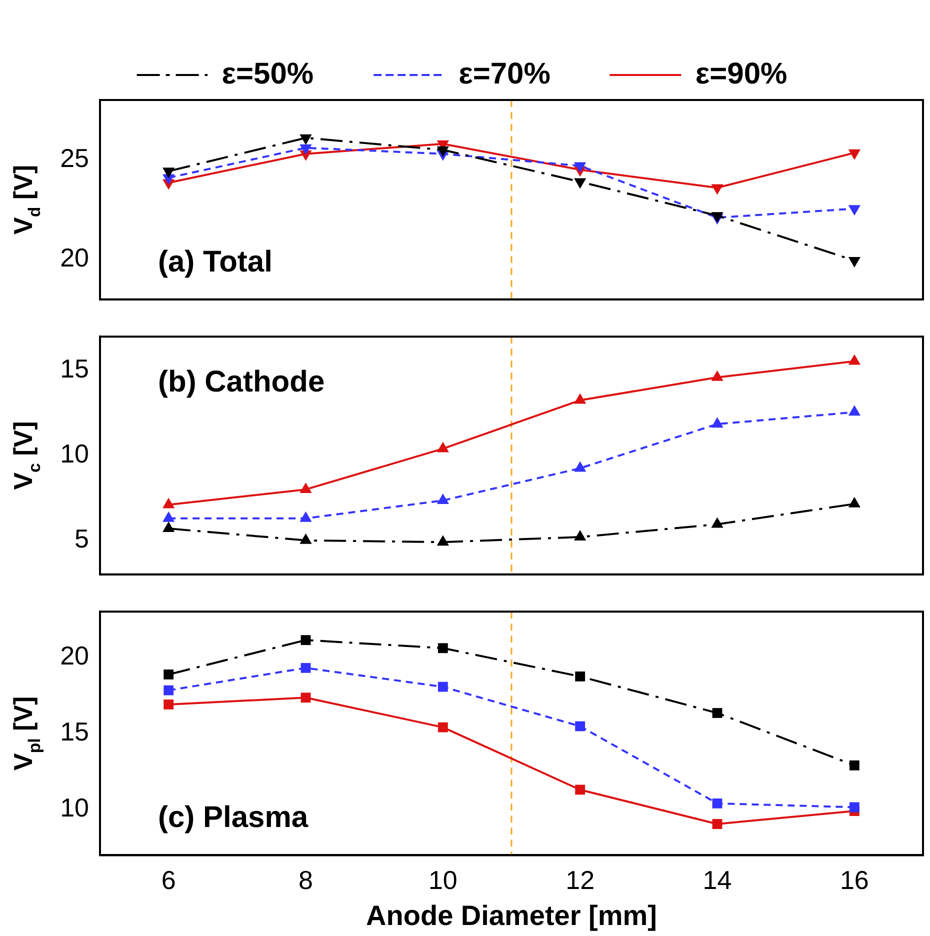 This screenshot has width=930, height=936. I want to click on y-axis-title: Vd [V], so click(26, 199).